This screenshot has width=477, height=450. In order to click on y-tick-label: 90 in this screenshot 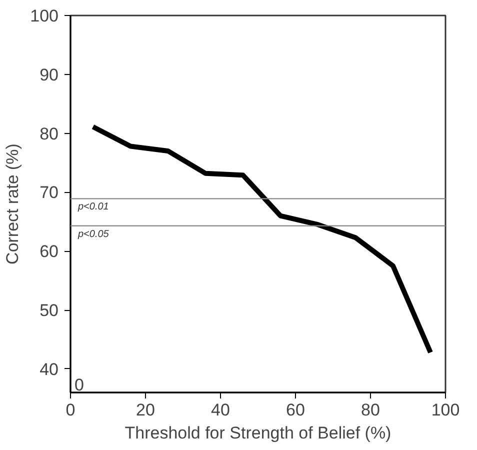, I will do `click(49, 74)`.